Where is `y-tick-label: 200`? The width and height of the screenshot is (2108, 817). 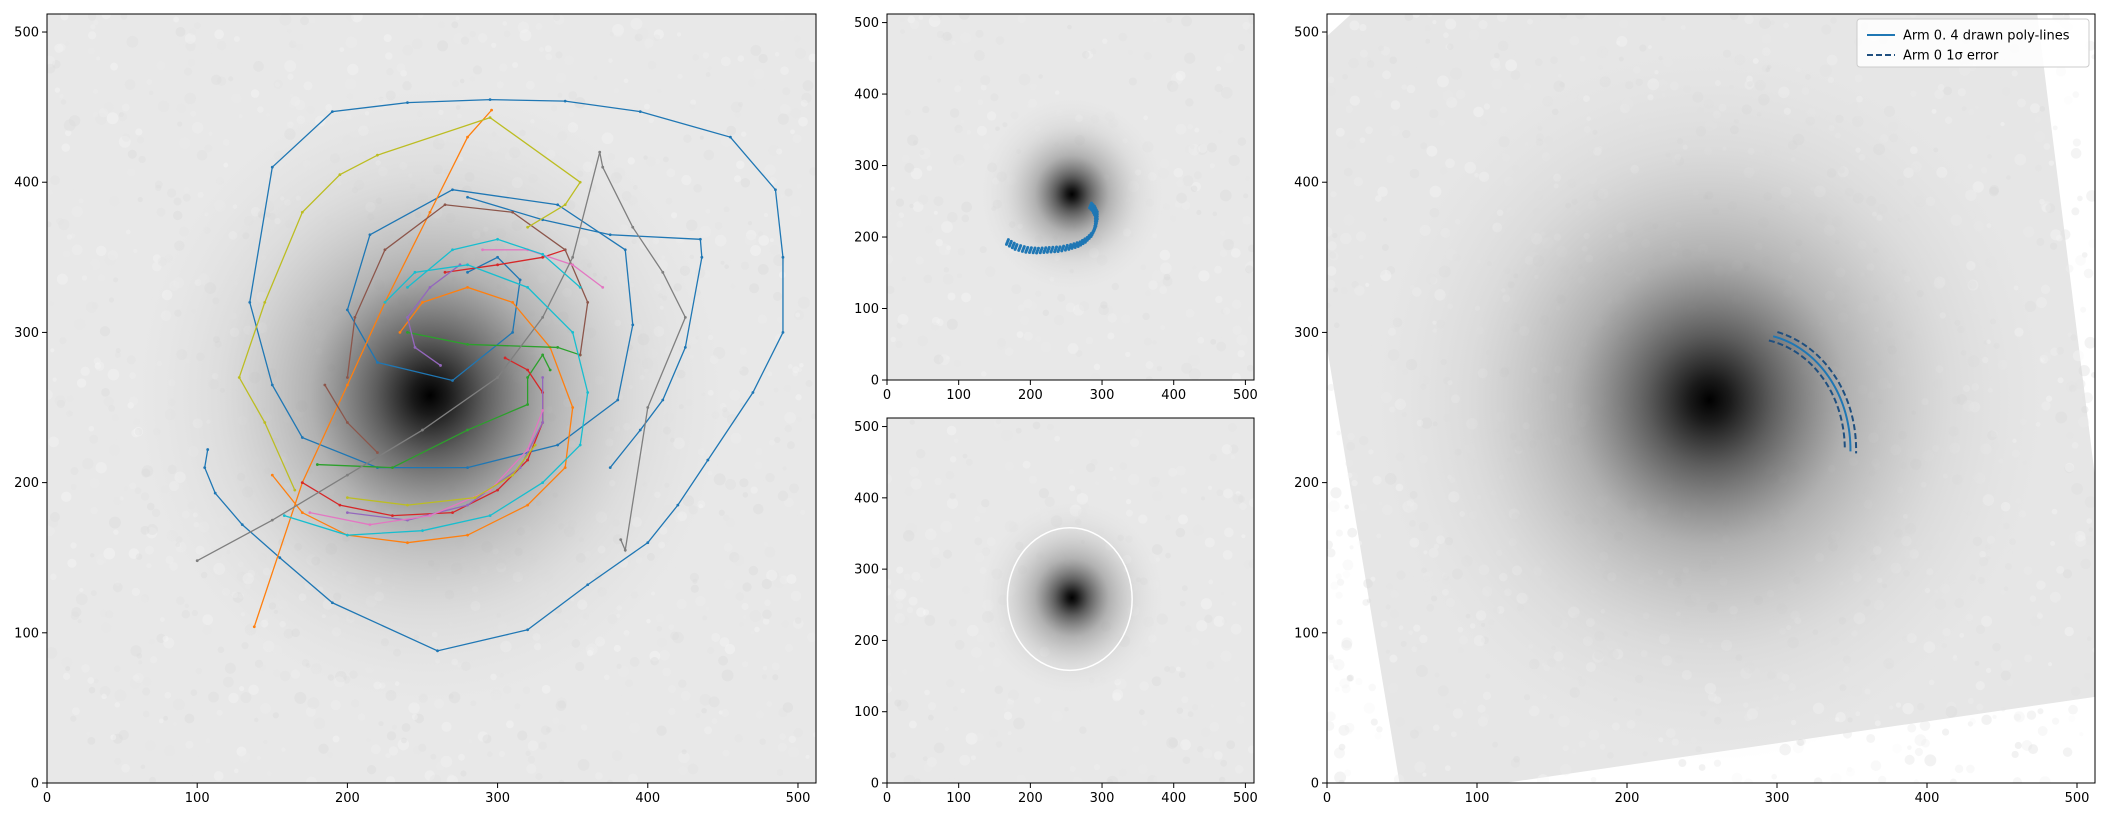 y-tick-label: 200 is located at coordinates (26, 483).